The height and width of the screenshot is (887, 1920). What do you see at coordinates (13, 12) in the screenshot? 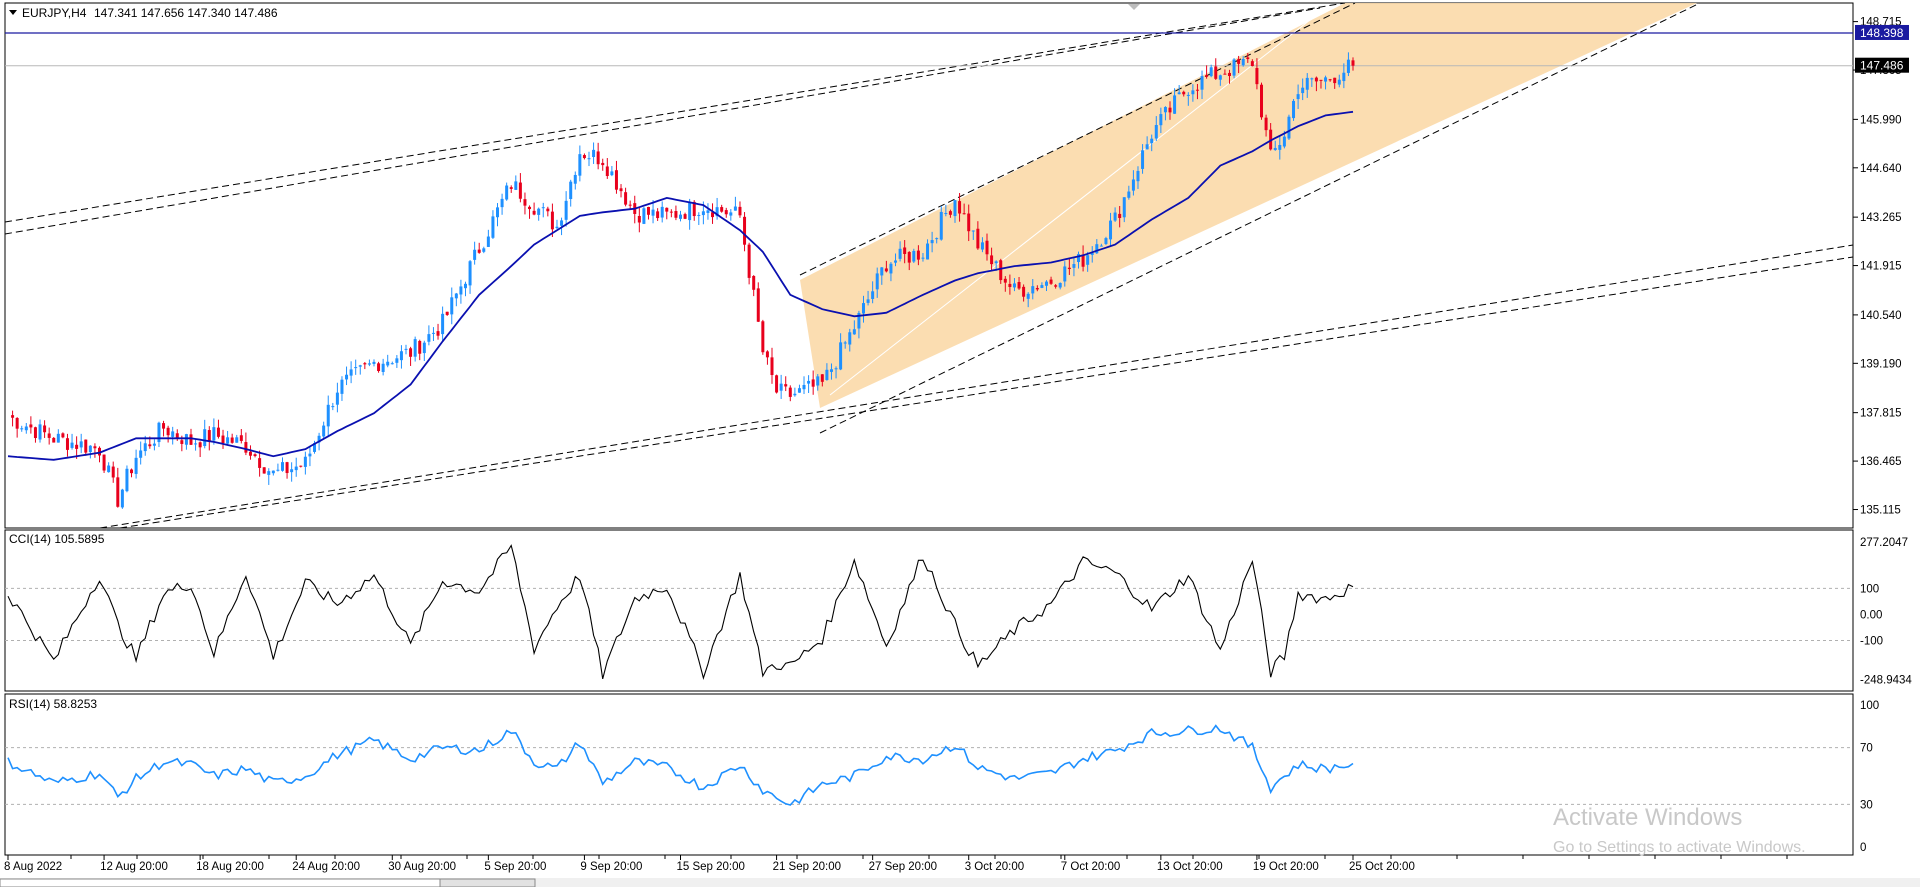
I see `menu-triangle-icon` at bounding box center [13, 12].